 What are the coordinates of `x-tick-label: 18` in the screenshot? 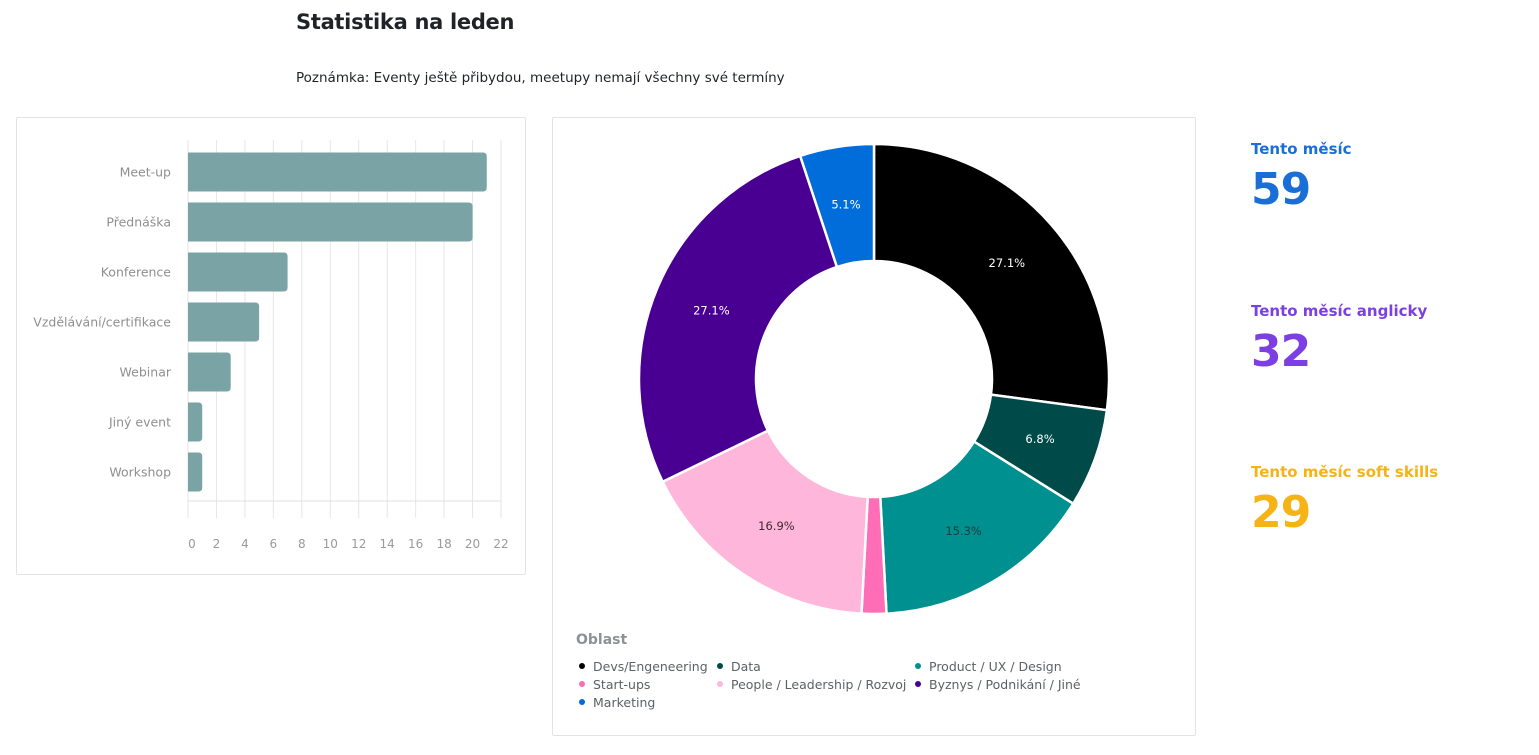 It's located at (443, 544).